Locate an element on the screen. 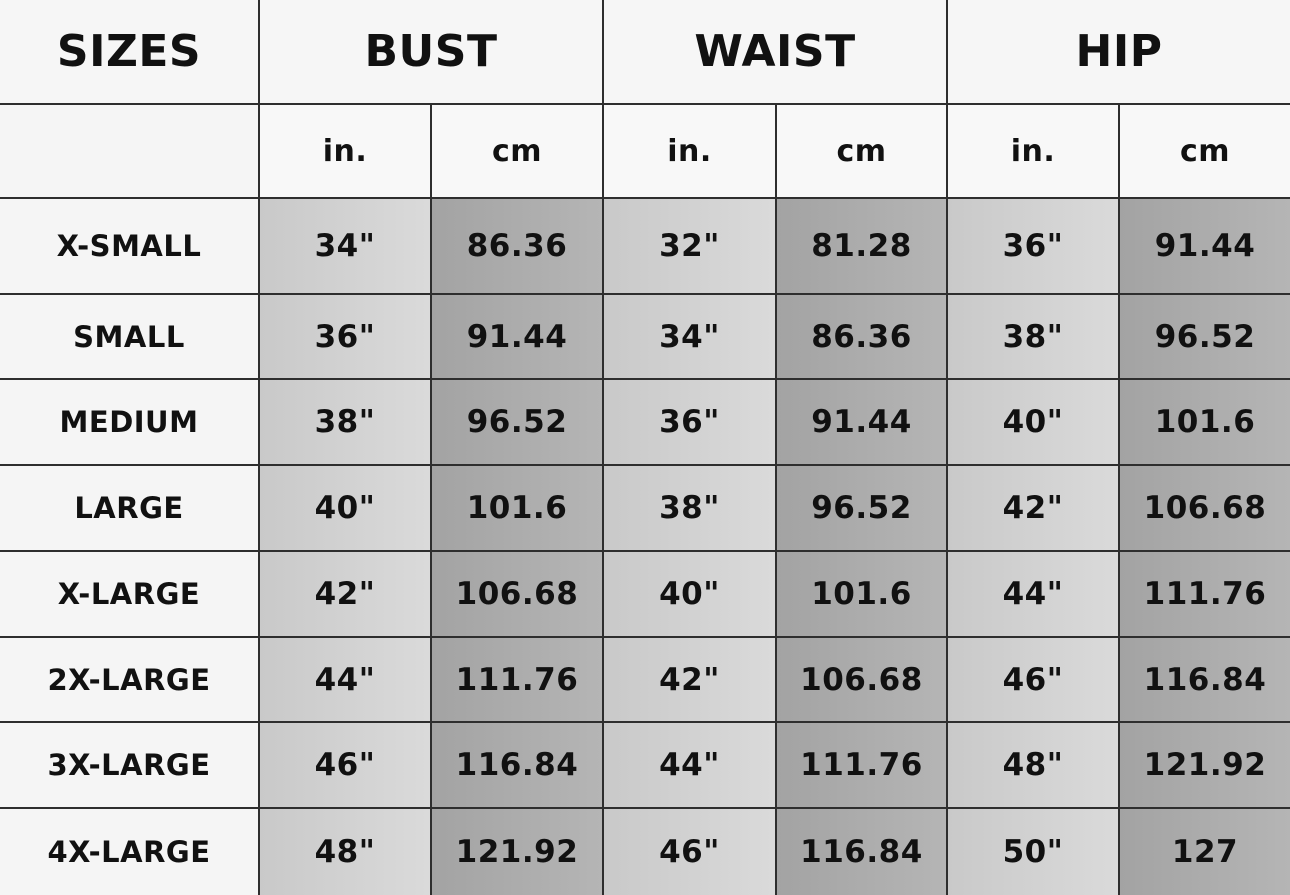 The height and width of the screenshot is (895, 1290). cm-value: 127 is located at coordinates (1205, 852).